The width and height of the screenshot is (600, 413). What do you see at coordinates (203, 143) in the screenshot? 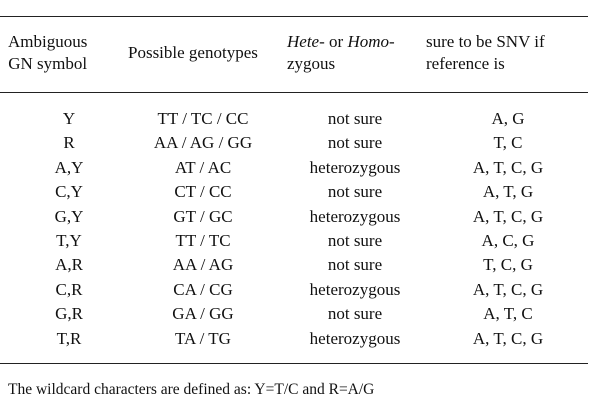
I see `cell-genotypes: AA / AG / GG` at bounding box center [203, 143].